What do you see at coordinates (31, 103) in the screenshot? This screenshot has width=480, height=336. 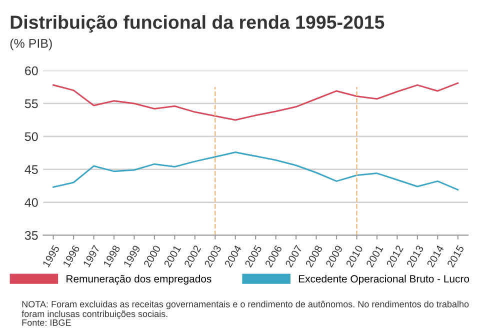 I see `y-tick-label: 55` at bounding box center [31, 103].